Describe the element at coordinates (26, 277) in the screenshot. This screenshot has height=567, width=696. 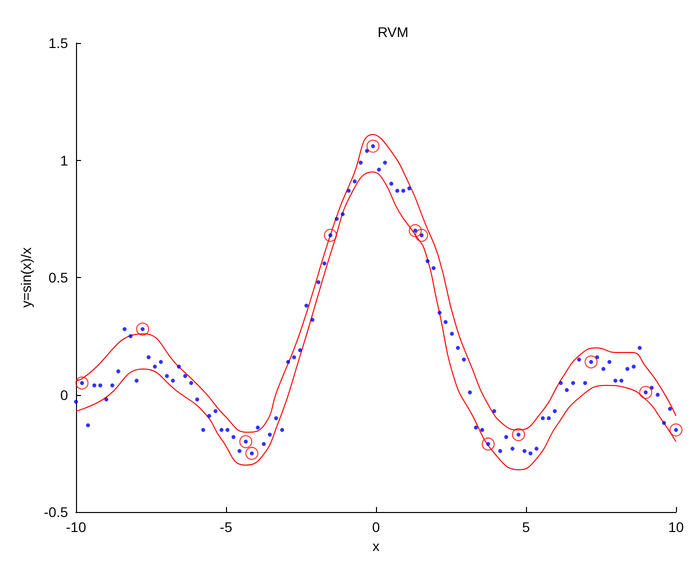
I see `y-axis-title: y=sin(x)/x` at that location.